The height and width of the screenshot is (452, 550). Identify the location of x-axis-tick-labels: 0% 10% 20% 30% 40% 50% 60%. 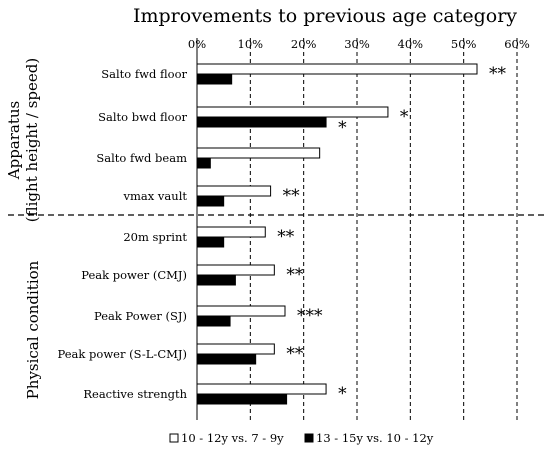
(359, 44).